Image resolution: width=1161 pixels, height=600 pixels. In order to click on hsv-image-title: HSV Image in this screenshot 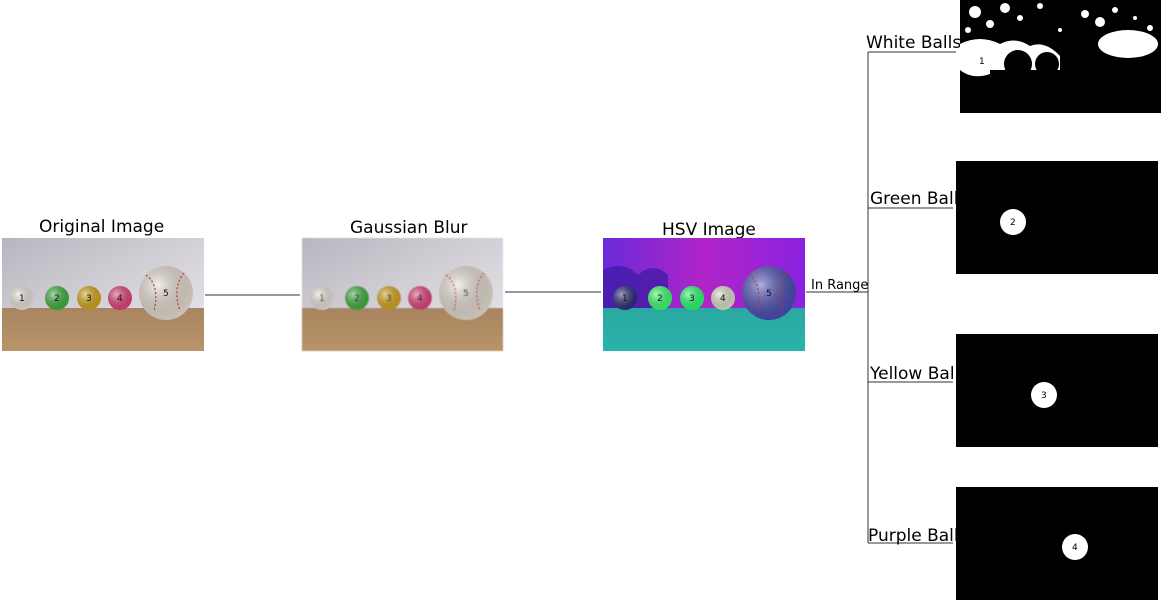, I will do `click(709, 230)`.